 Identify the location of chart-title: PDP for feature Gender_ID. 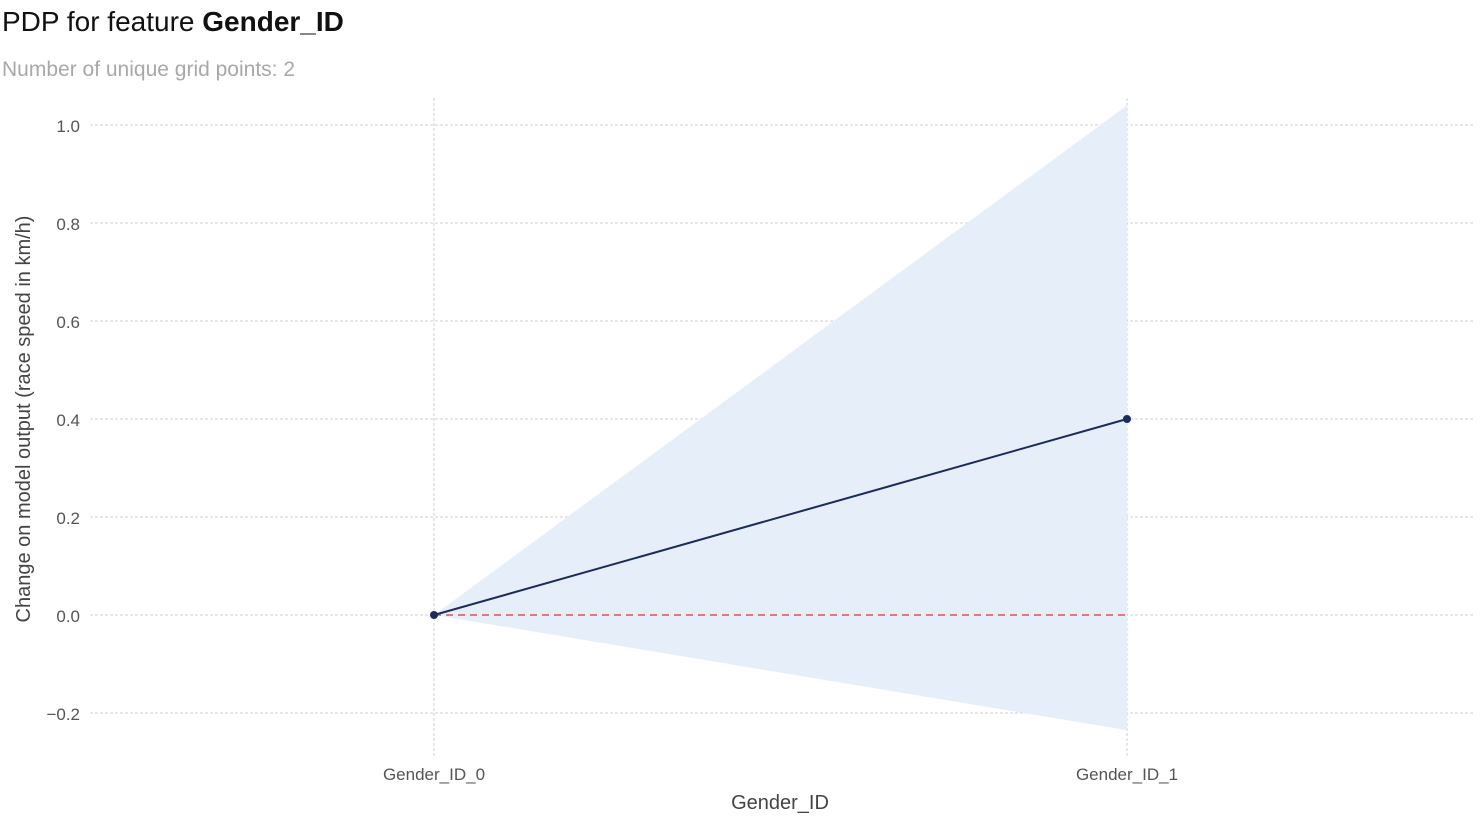
(173, 22).